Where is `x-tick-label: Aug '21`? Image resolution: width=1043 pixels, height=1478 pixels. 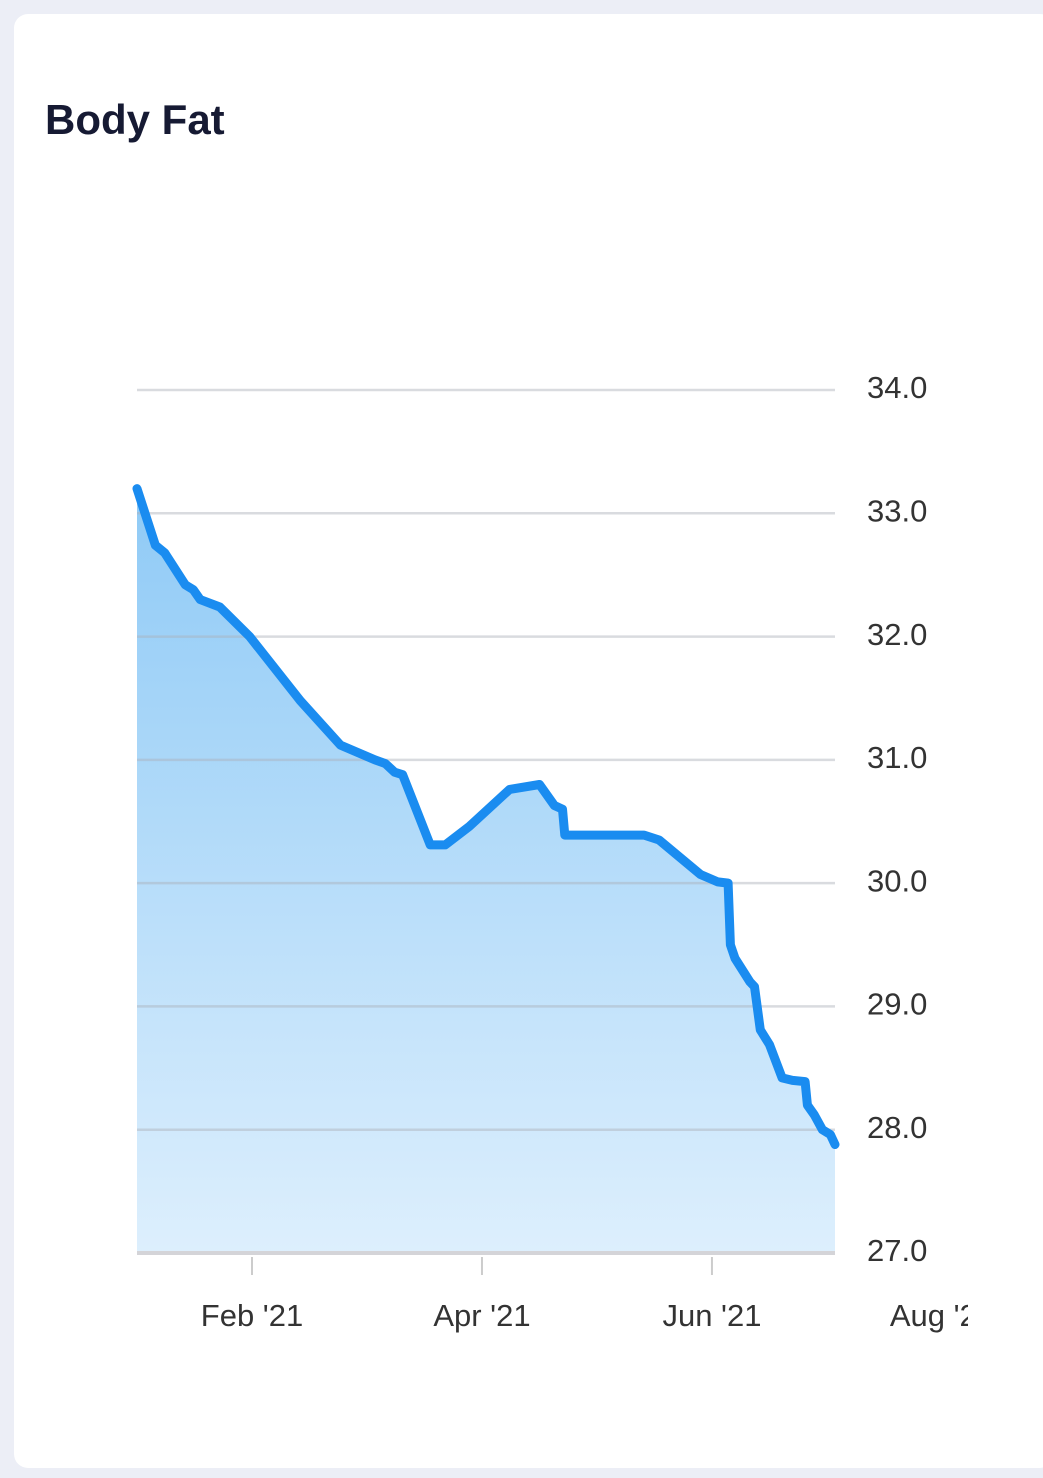
x-tick-label: Aug '21 is located at coordinates (942, 1315).